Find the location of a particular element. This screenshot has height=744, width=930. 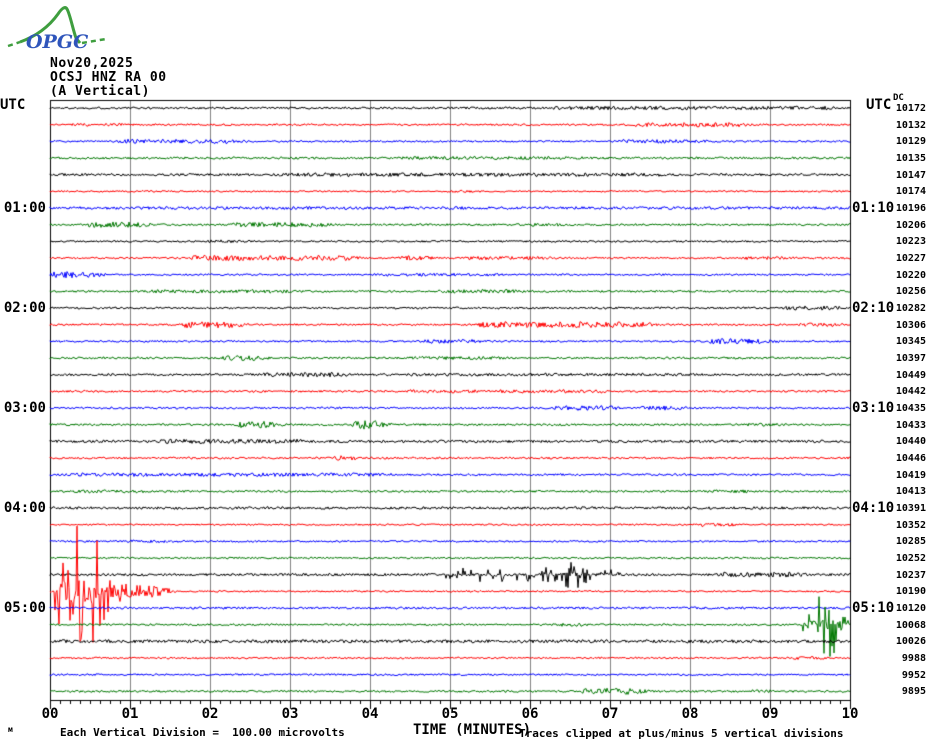

logo-mountain-dash-right is located at coordinates (94, 41).